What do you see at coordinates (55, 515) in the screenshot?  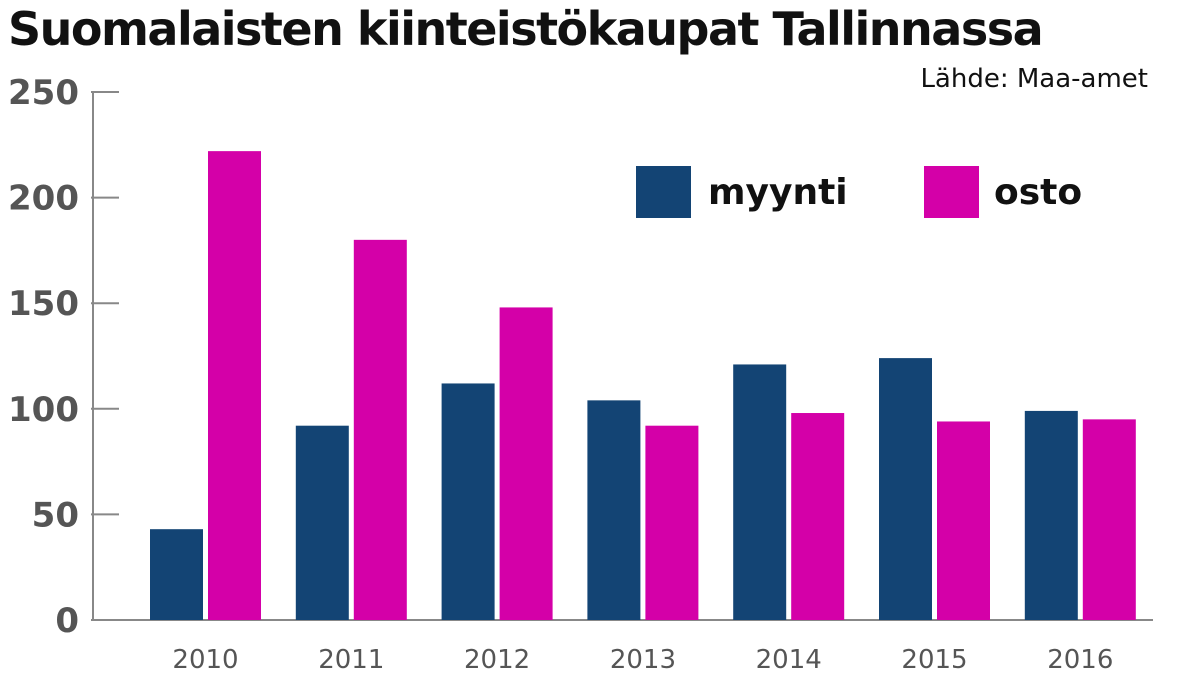 I see `y-tick-label: 50` at bounding box center [55, 515].